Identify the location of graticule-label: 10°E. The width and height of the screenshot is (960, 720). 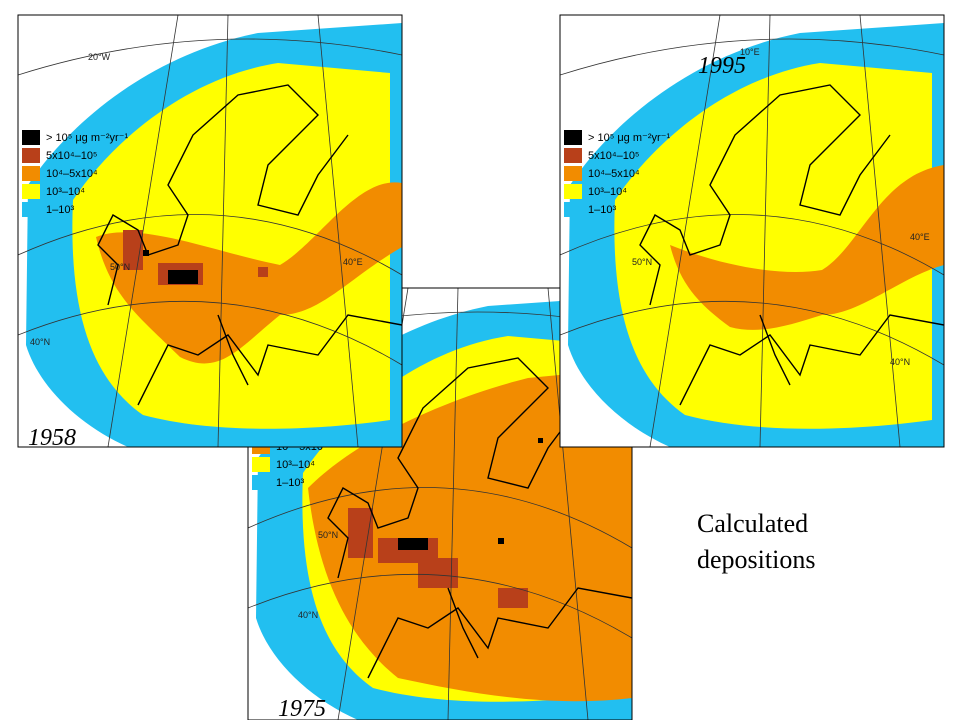
(750, 52).